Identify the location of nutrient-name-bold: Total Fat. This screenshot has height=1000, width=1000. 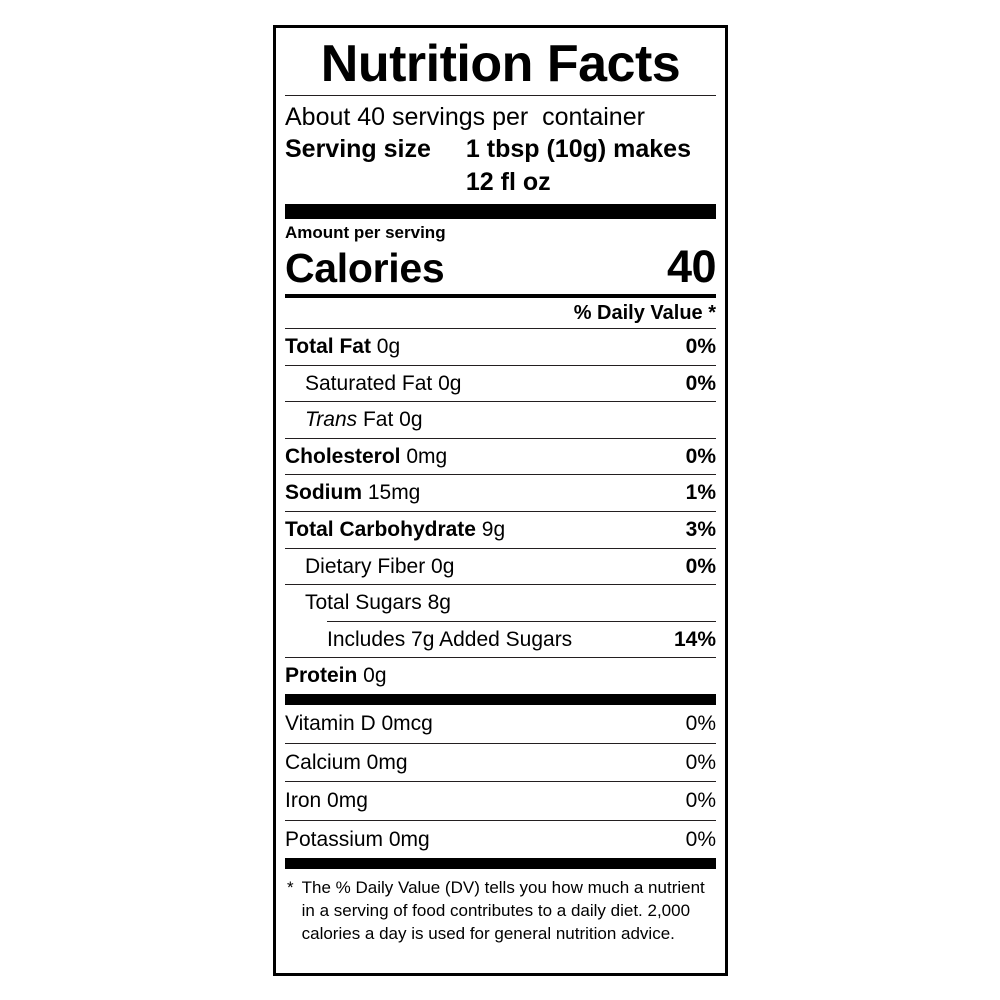
(328, 346).